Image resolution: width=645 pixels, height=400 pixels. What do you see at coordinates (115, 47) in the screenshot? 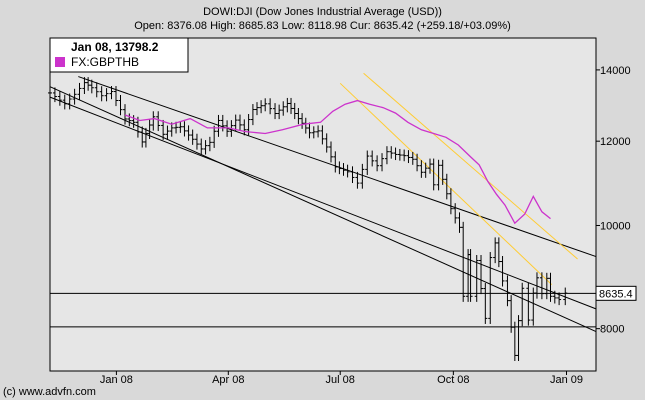
I see `legend-date-value: Jan 08, 13798.2` at bounding box center [115, 47].